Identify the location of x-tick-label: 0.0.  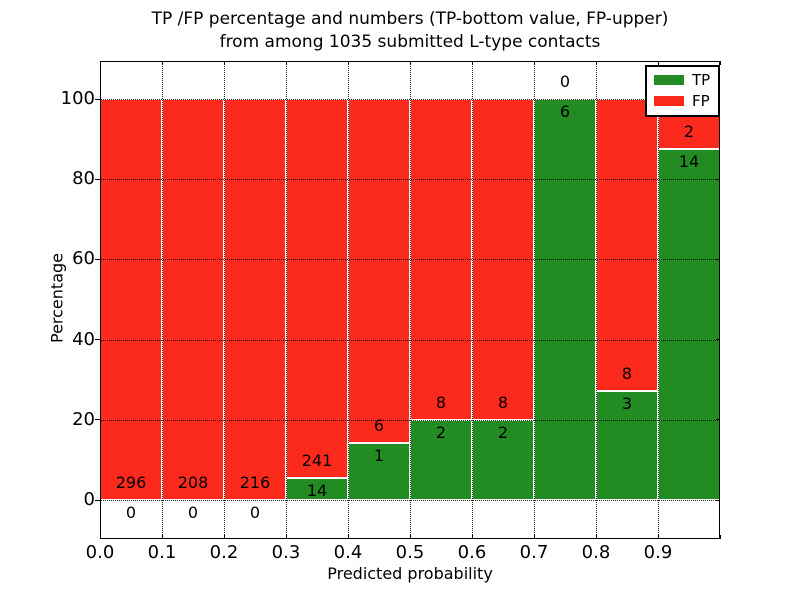
(100, 552).